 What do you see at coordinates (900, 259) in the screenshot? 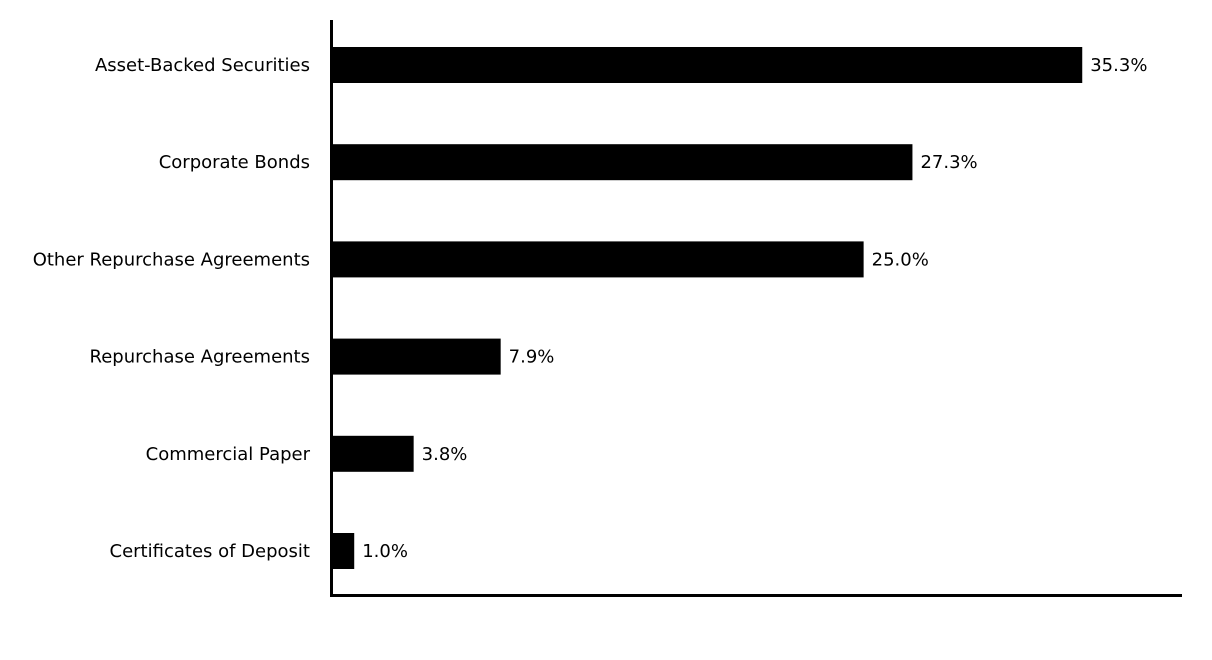
I see `data-label: 25.0%` at bounding box center [900, 259].